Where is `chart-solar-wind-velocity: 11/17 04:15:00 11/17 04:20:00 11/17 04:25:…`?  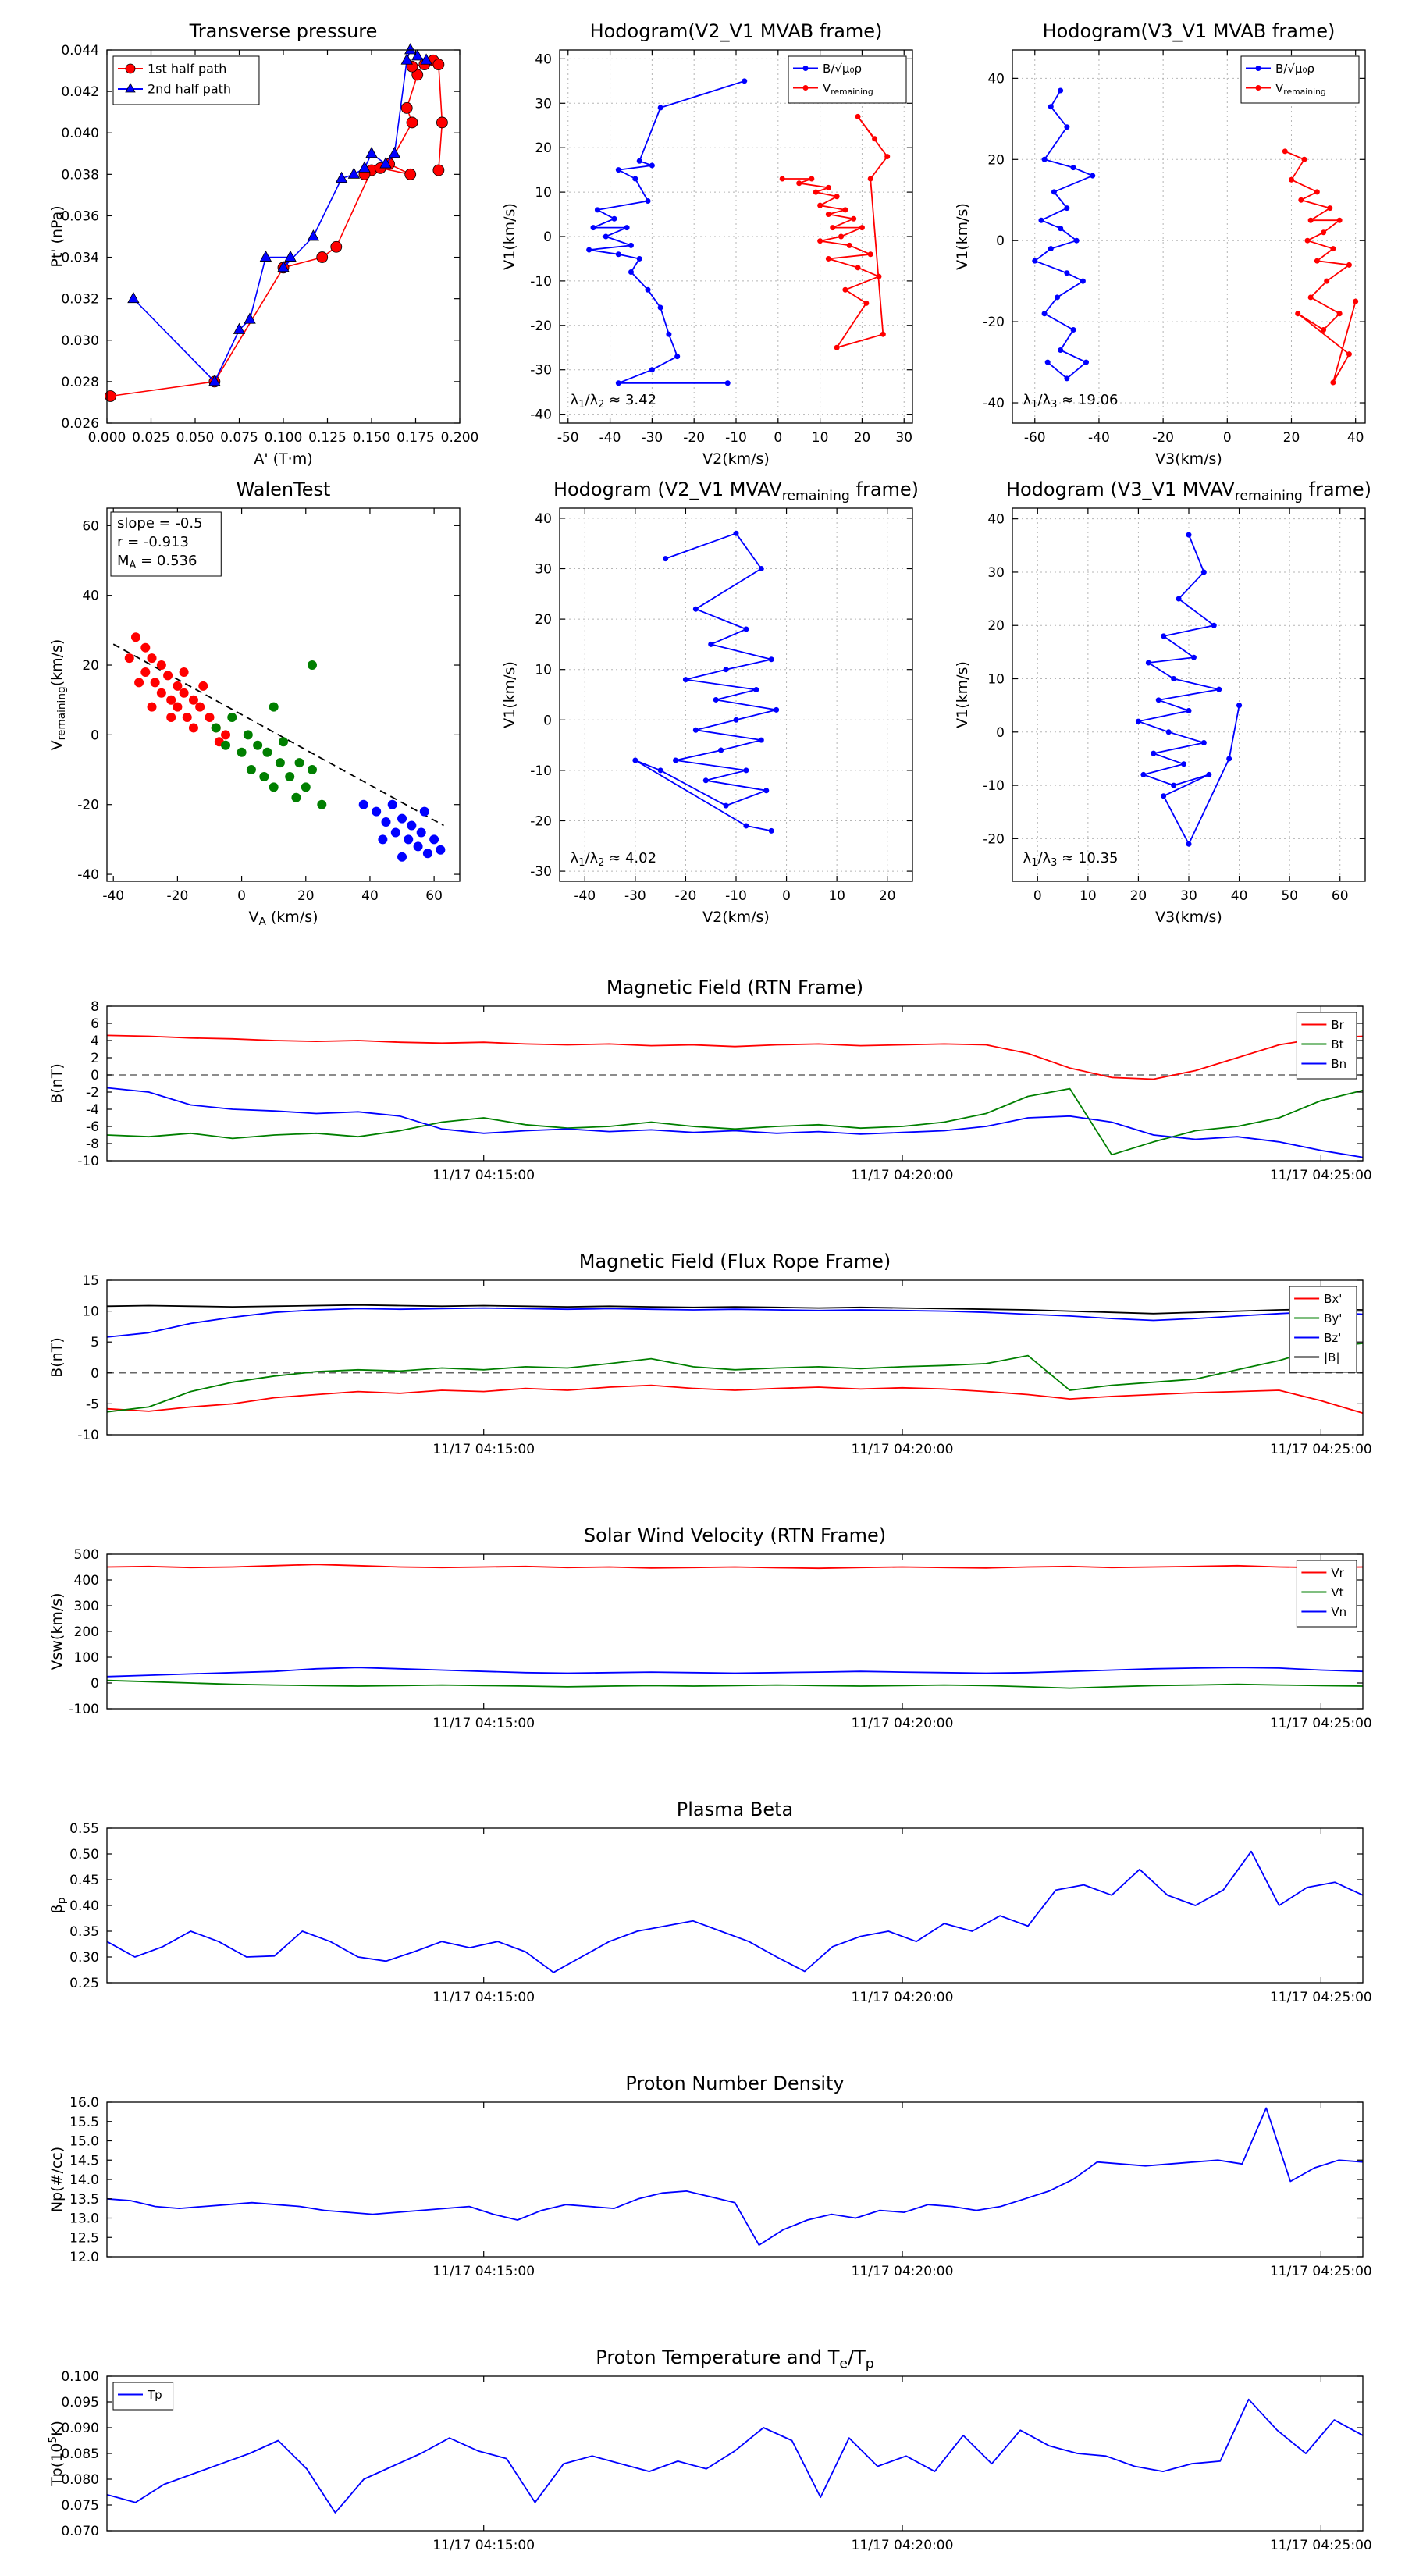
chart-solar-wind-velocity: 11/17 04:15:00 11/17 04:20:00 11/17 04:25:… is located at coordinates (705, 1634).